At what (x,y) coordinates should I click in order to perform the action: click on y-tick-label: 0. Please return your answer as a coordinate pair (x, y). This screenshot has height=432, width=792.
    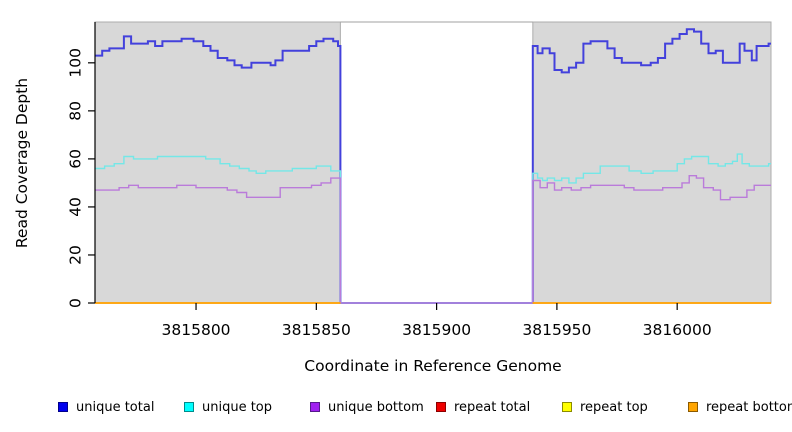
    Looking at the image, I should click on (75, 303).